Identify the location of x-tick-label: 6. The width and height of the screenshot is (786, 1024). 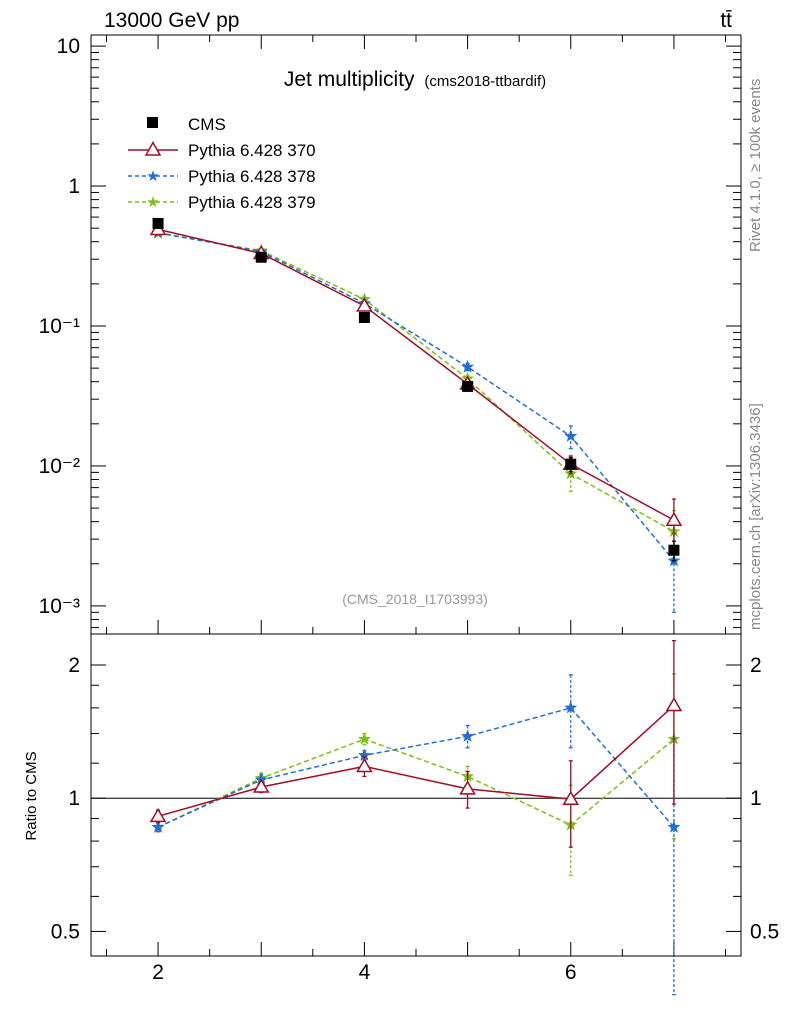
(571, 972).